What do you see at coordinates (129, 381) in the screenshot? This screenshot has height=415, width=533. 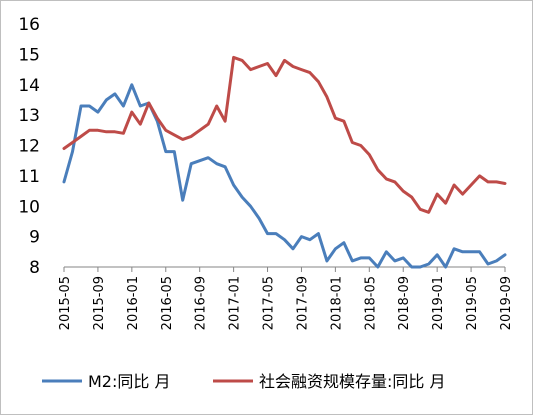 I see `legend-label-1: M2:同比 月` at bounding box center [129, 381].